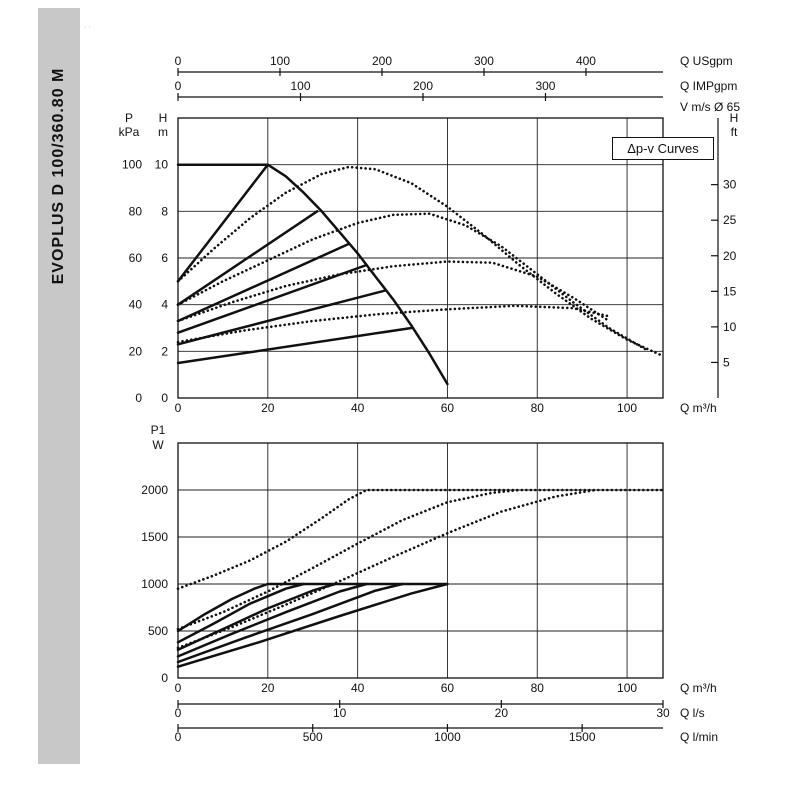 The image size is (800, 800). I want to click on top-axis-unit-label: Q USgpm, so click(706, 61).